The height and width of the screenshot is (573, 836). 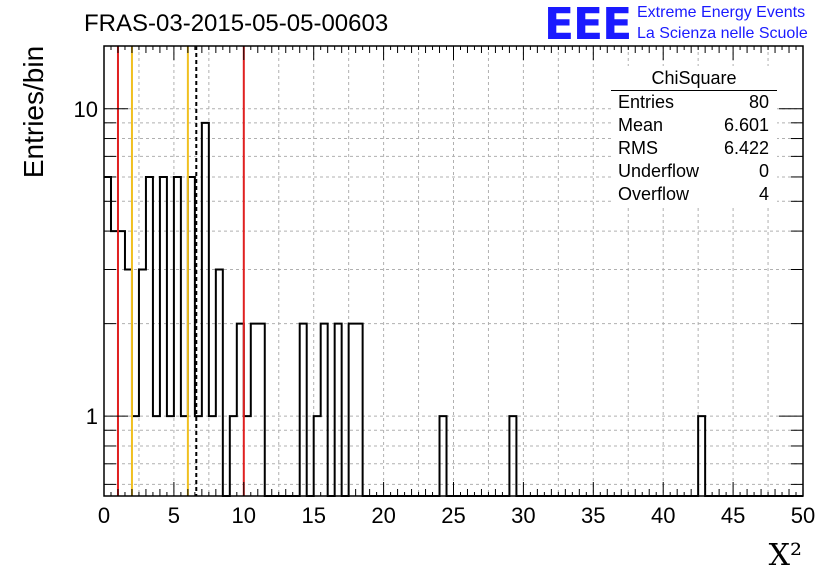 I want to click on y-axis-label: Entries/bin, so click(x=33, y=112).